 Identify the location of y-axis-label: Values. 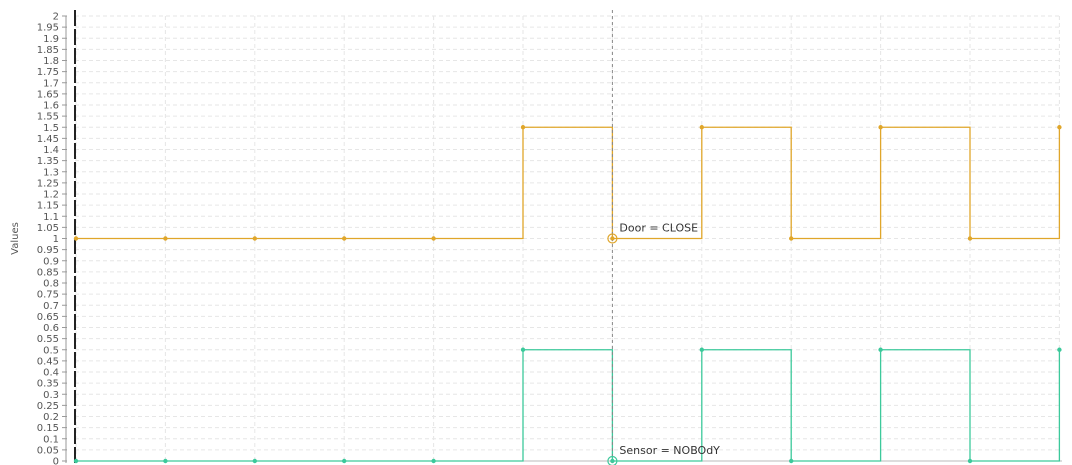
(15, 238).